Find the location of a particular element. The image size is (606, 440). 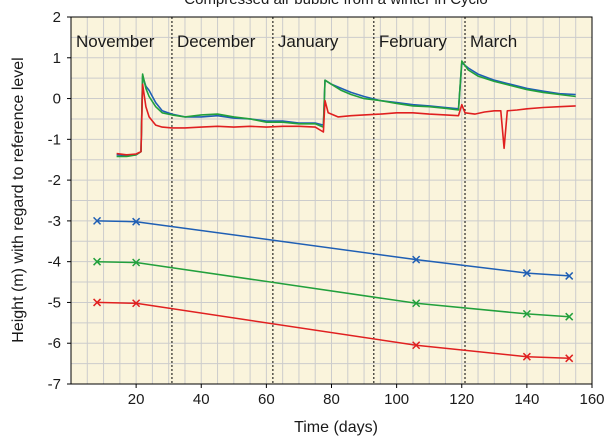

y-tick-label: -5 is located at coordinates (54, 302).